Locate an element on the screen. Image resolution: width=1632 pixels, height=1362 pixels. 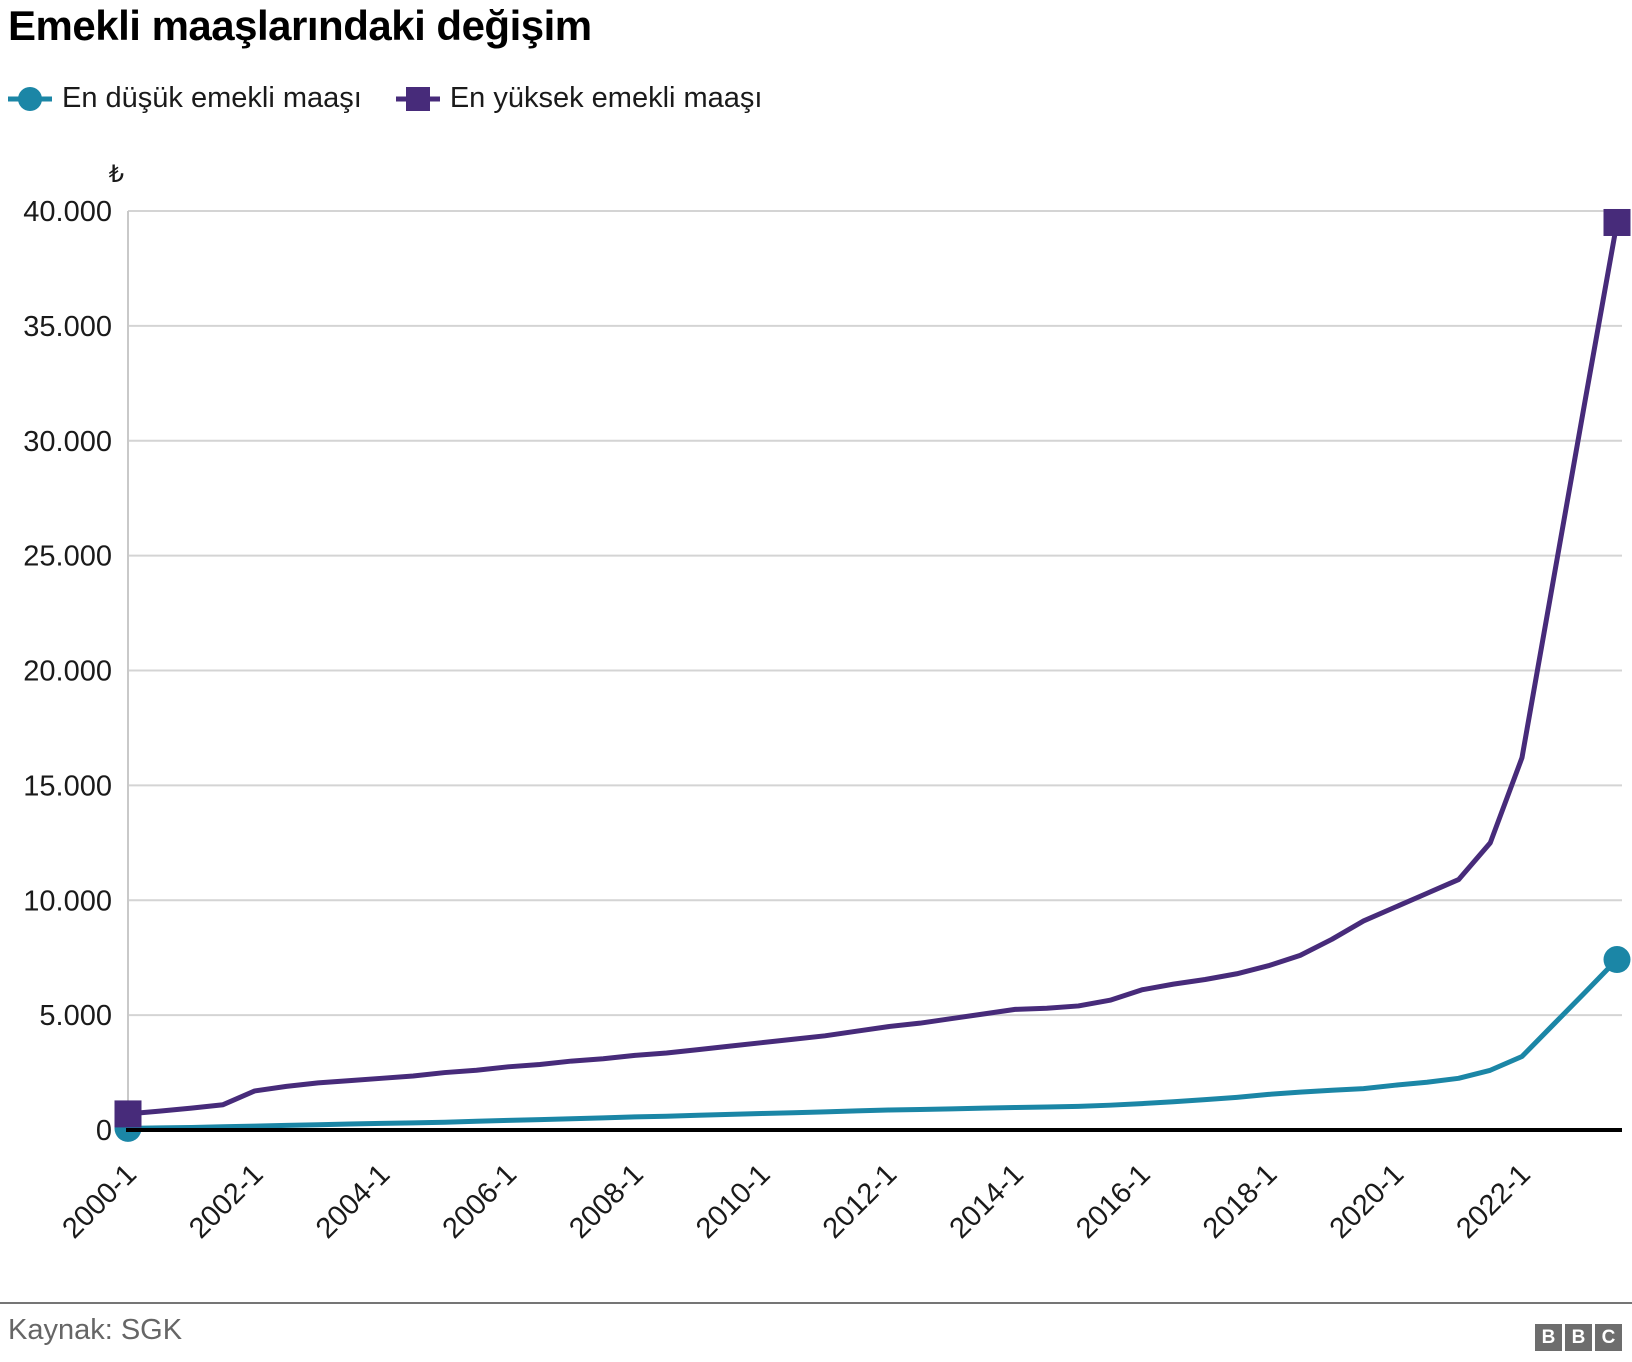
chart-title: Emekli maaşlarındaki değişim is located at coordinates (300, 25).